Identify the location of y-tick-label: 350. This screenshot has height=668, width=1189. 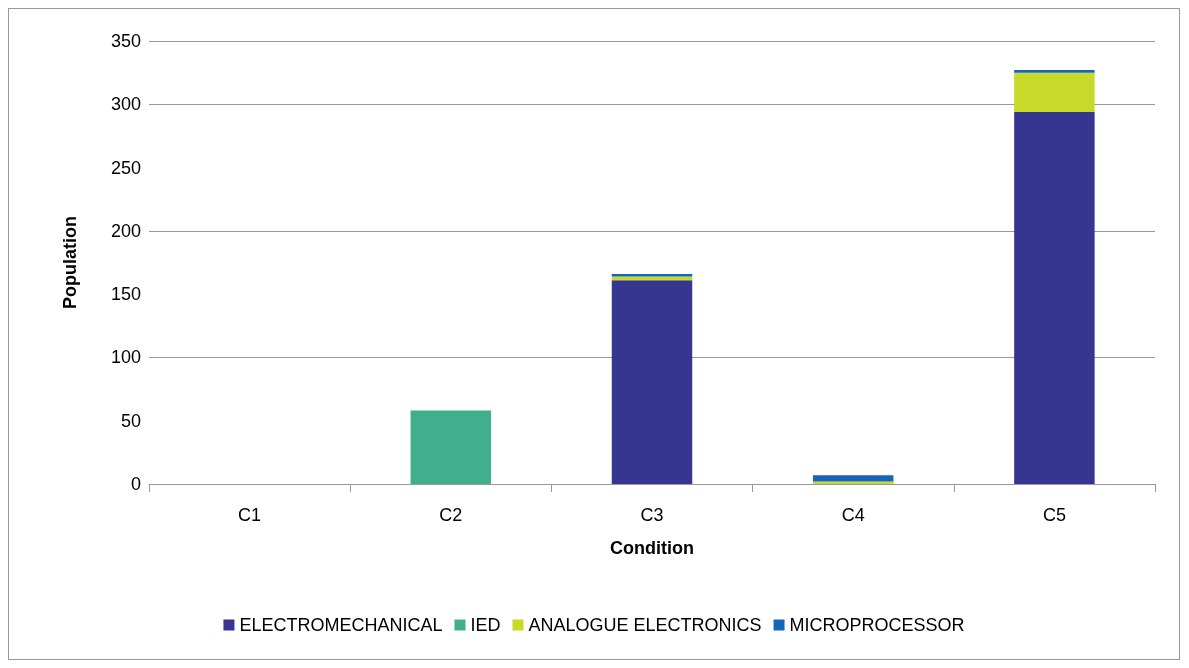
(125, 41).